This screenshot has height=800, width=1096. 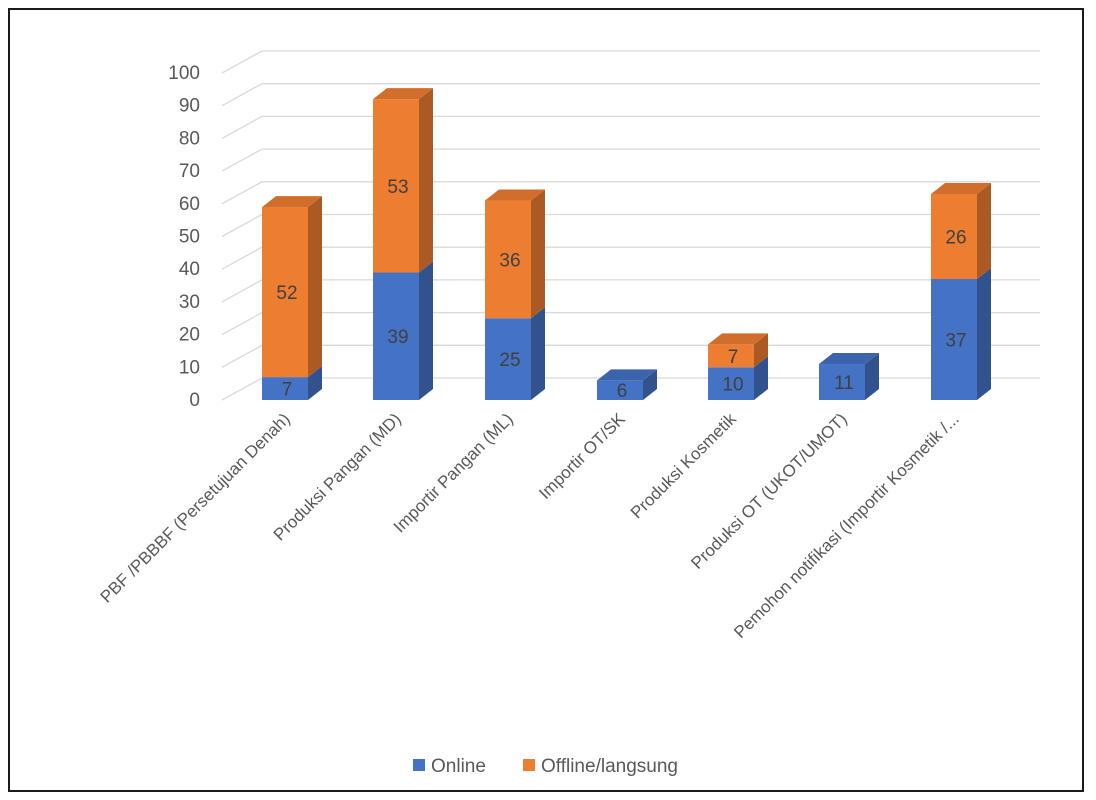 What do you see at coordinates (189, 171) in the screenshot?
I see `y-tick-label: 70` at bounding box center [189, 171].